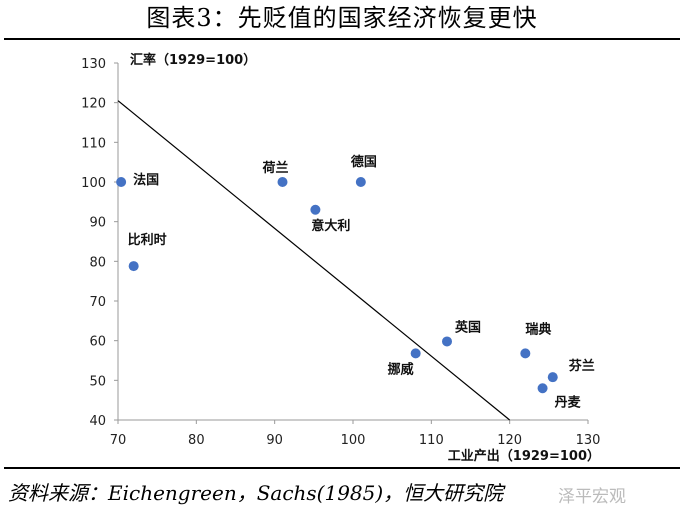  What do you see at coordinates (93, 64) in the screenshot?
I see `y-tick-label: 130` at bounding box center [93, 64].